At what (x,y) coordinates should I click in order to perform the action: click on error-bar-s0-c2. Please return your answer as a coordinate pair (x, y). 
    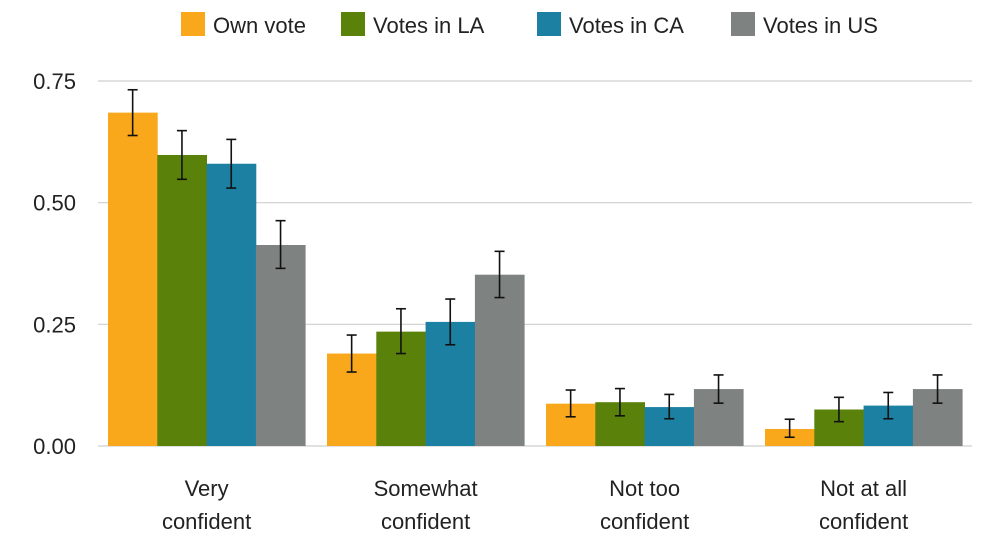
    Looking at the image, I should click on (570, 403).